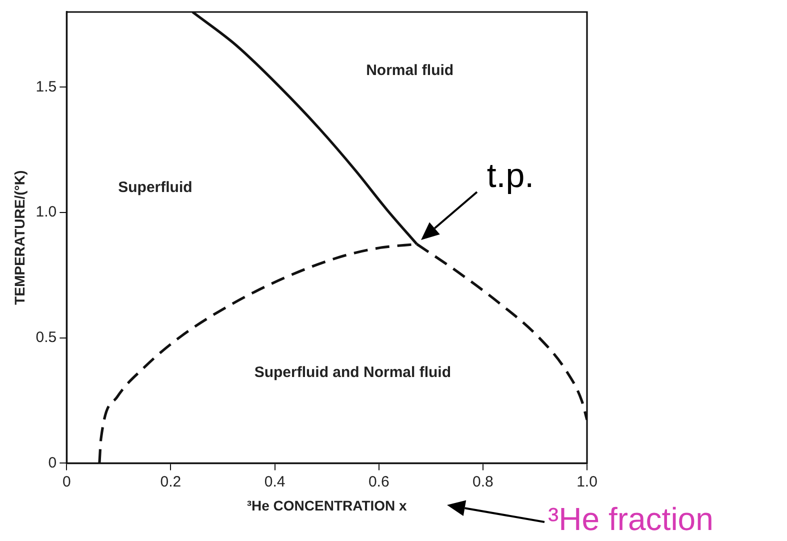 This screenshot has width=787, height=541. I want to click on y-tick-label: 1.5, so click(46, 87).